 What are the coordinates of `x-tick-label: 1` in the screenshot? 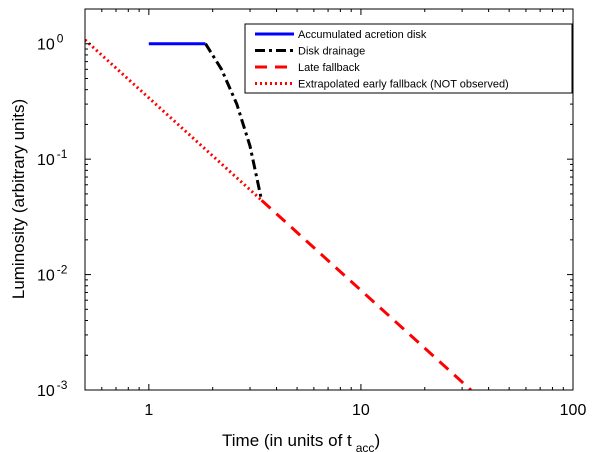 It's located at (148, 410).